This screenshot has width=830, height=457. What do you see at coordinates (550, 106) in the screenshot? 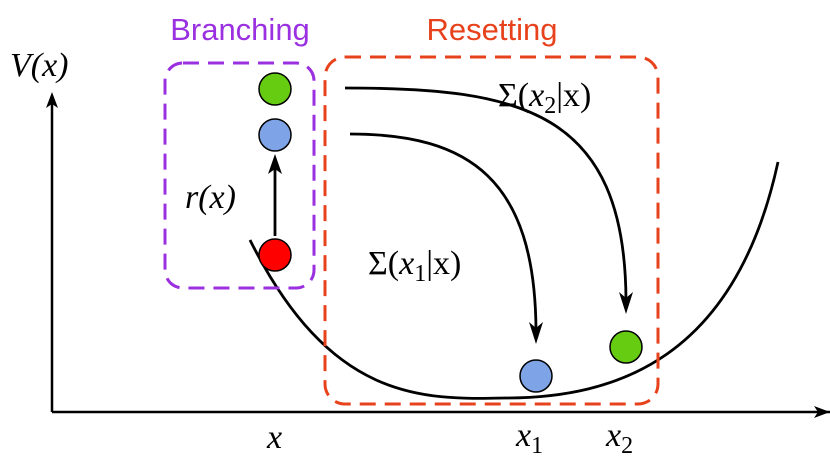
I see `sigma-x2-sub: 2` at bounding box center [550, 106].